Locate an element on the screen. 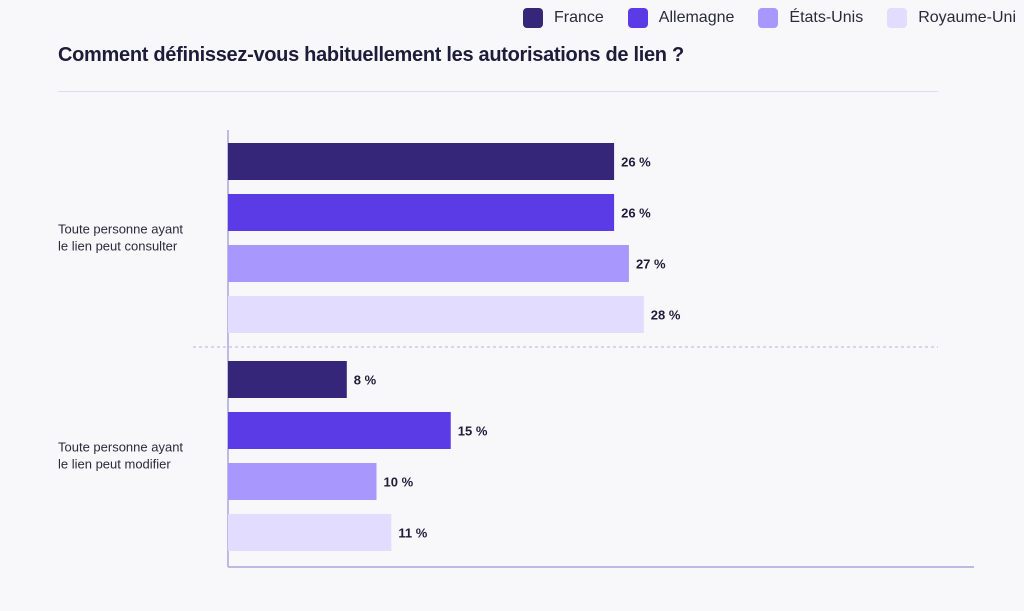  data-label: 28 % is located at coordinates (666, 315).